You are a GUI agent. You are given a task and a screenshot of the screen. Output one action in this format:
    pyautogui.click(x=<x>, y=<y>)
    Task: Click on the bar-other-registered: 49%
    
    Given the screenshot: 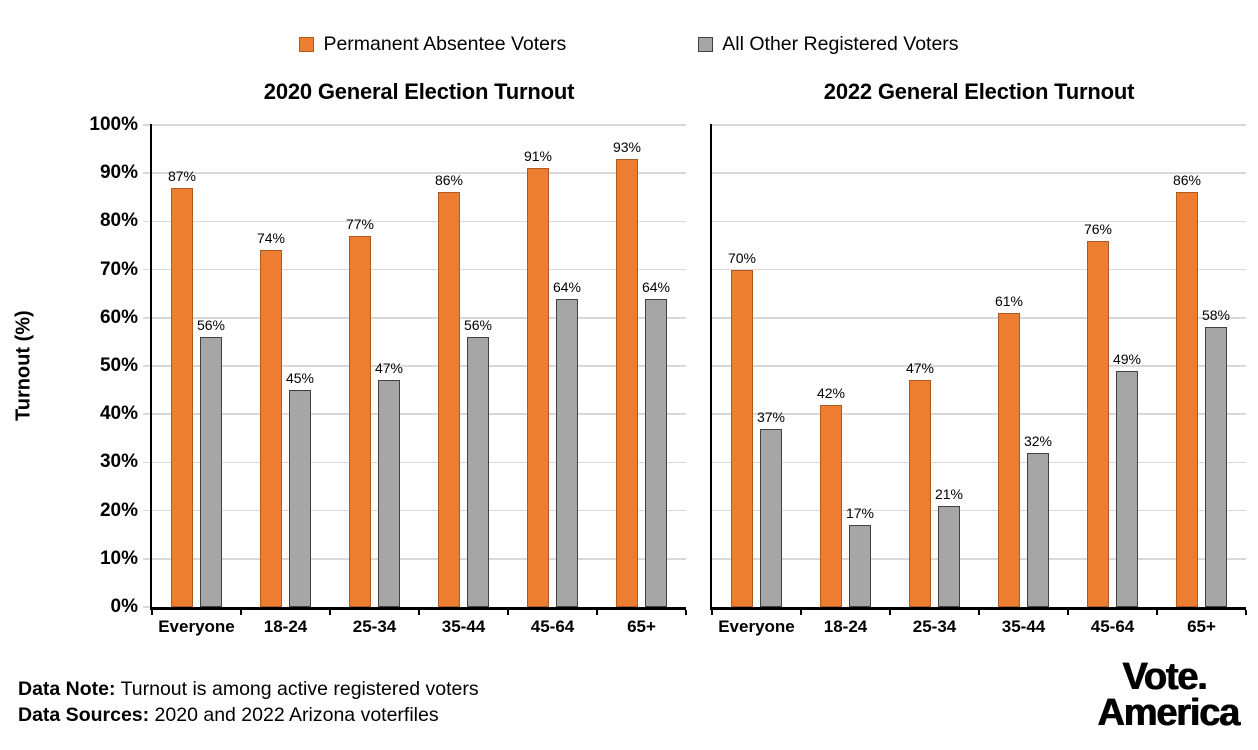 What is the action you would take?
    pyautogui.click(x=1127, y=479)
    